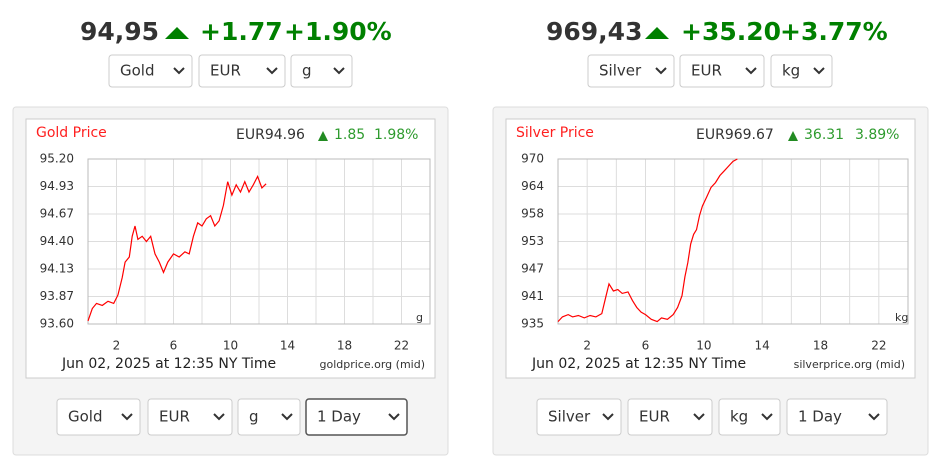 The image size is (935, 468). What do you see at coordinates (824, 135) in the screenshot?
I see `quote-change: 36.31` at bounding box center [824, 135].